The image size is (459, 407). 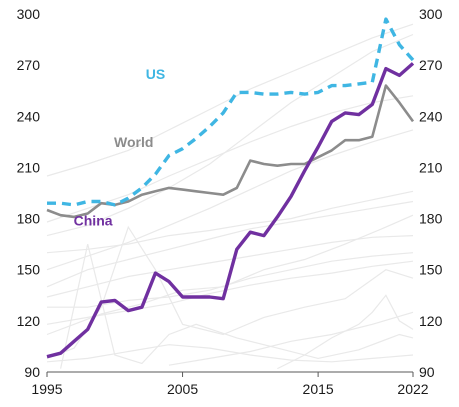 What do you see at coordinates (29, 321) in the screenshot?
I see `y-tick-label-left: 120` at bounding box center [29, 321].